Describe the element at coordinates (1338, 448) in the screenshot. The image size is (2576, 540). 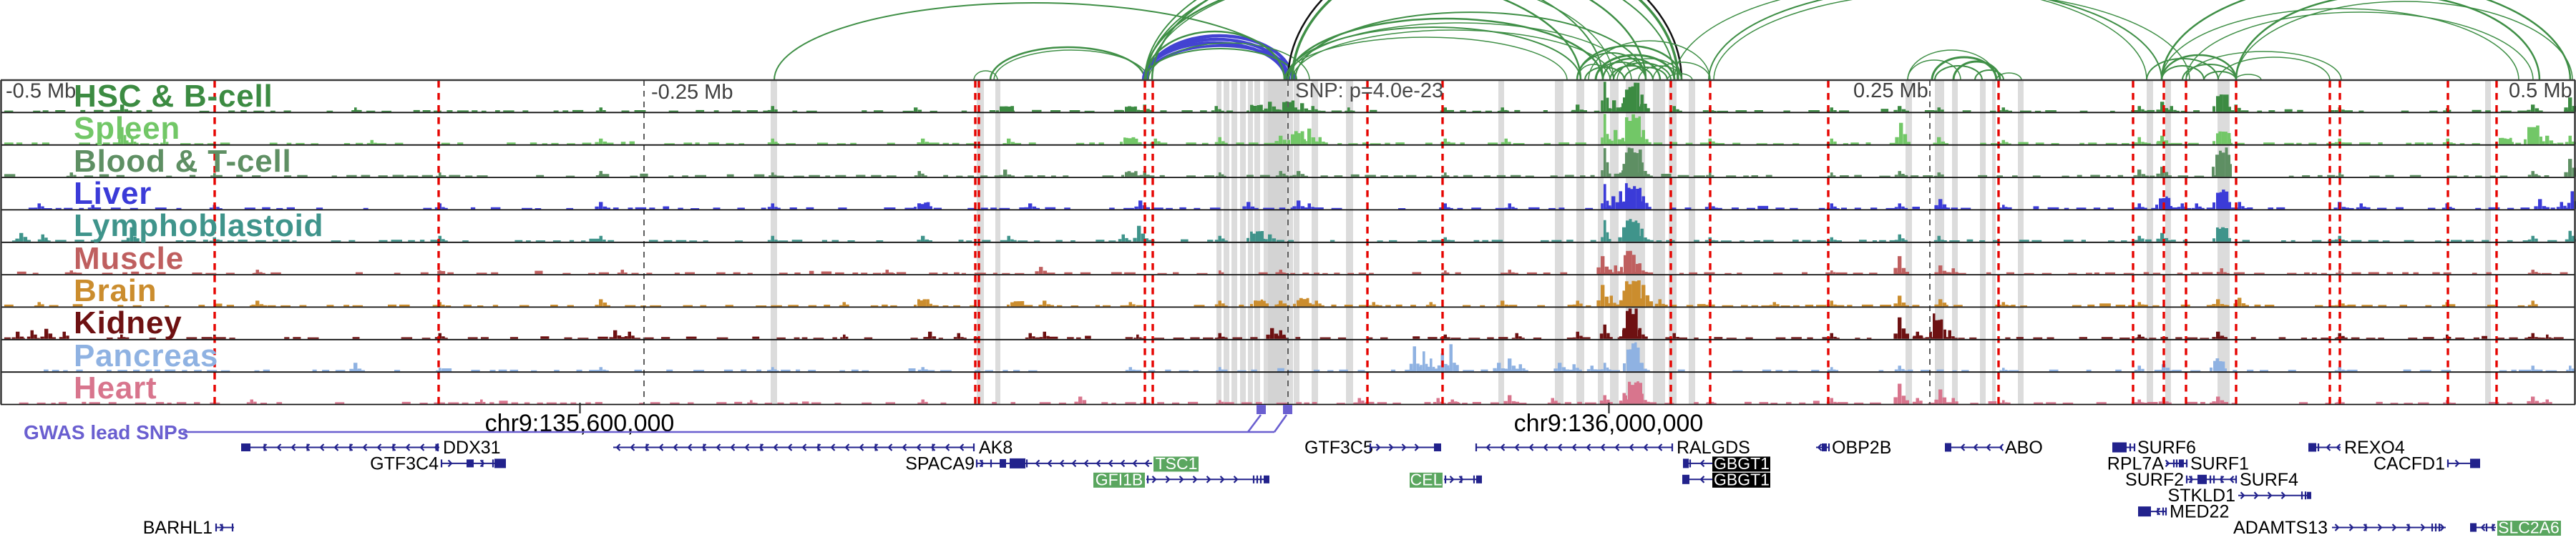
I see `svg-text: GTF3C5` at that location.